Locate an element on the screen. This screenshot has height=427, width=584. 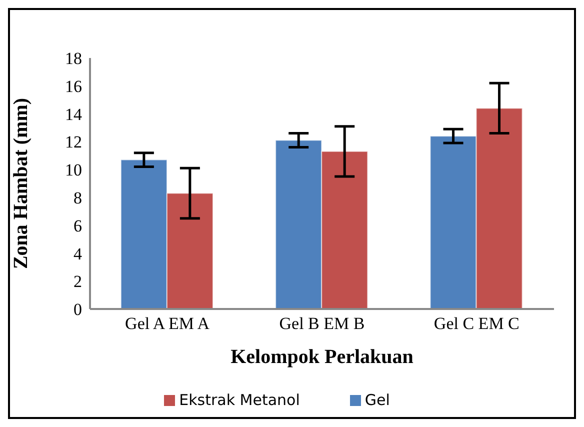
y-tick-label: 6 is located at coordinates (78, 226).